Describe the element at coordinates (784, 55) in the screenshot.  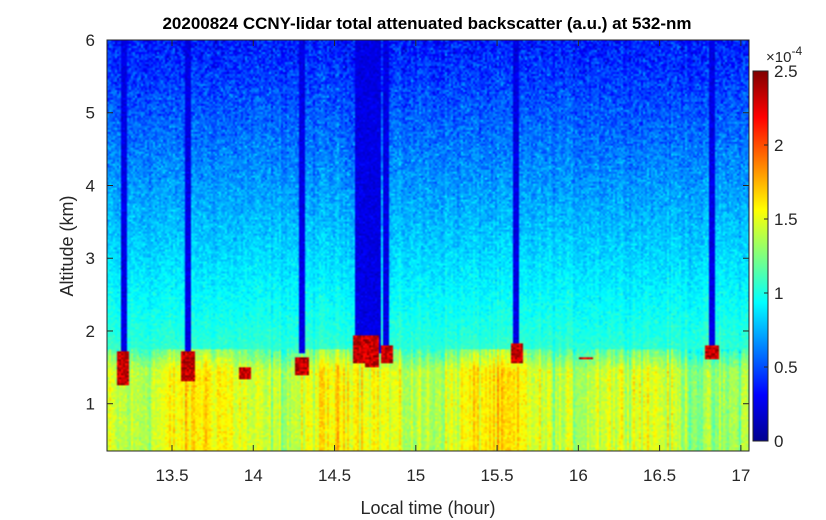
I see `colorbar-exponent: ×10⁻⁴` at that location.